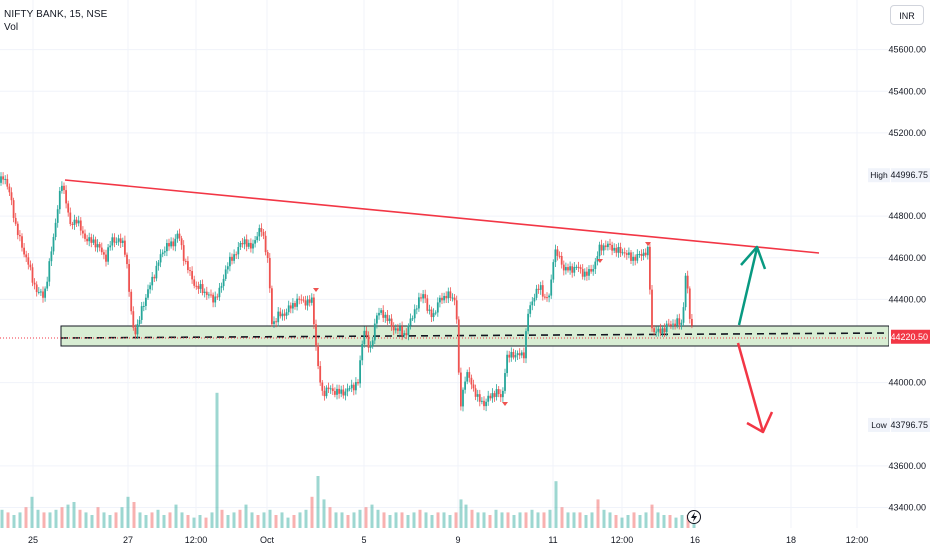  I want to click on resistance-trendline, so click(442, 216).